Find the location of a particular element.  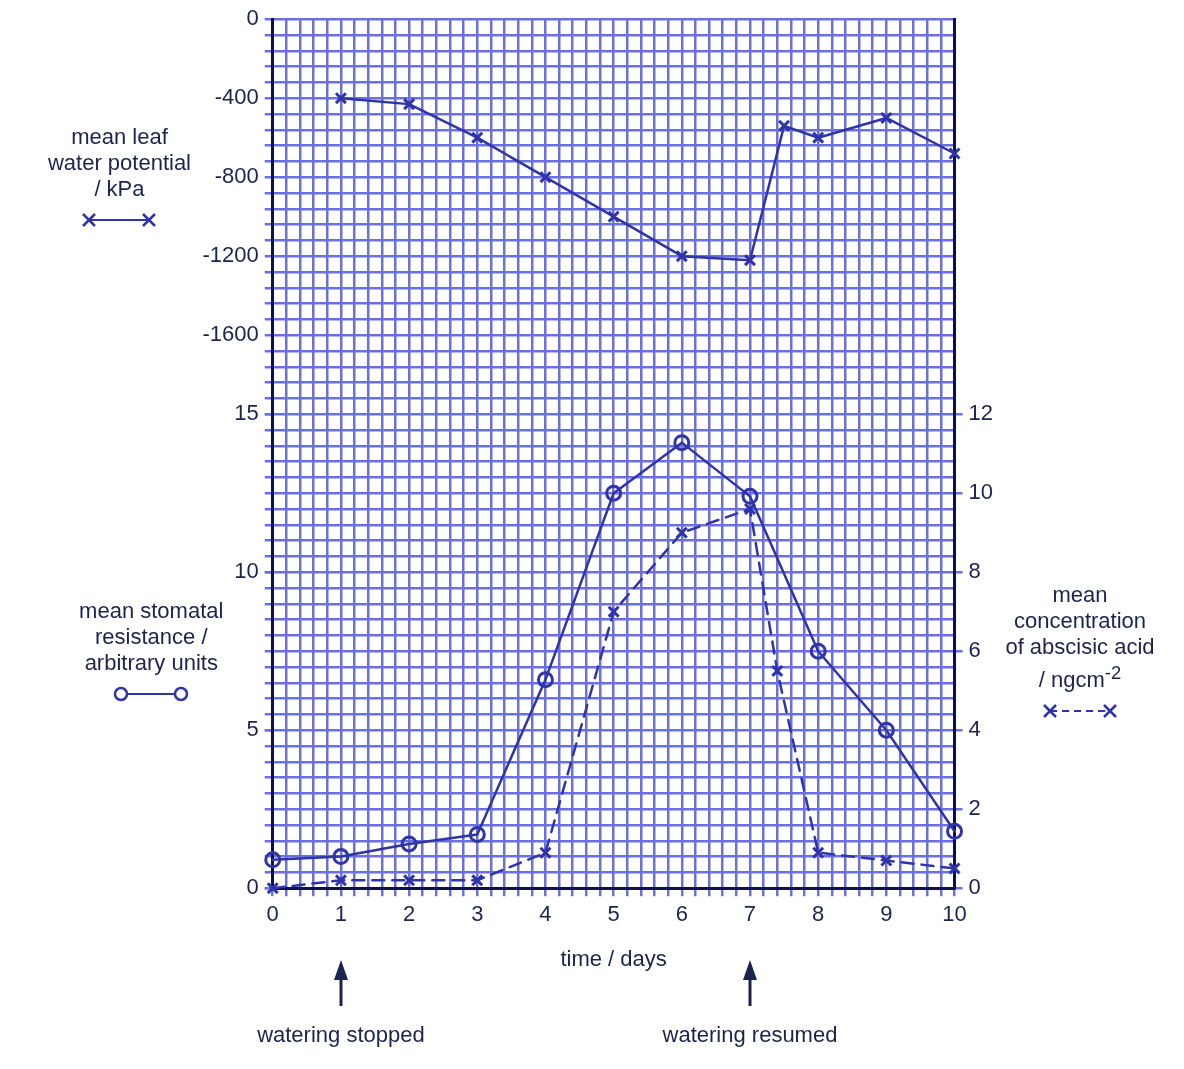

x-tick-label: 0 is located at coordinates (272, 914).